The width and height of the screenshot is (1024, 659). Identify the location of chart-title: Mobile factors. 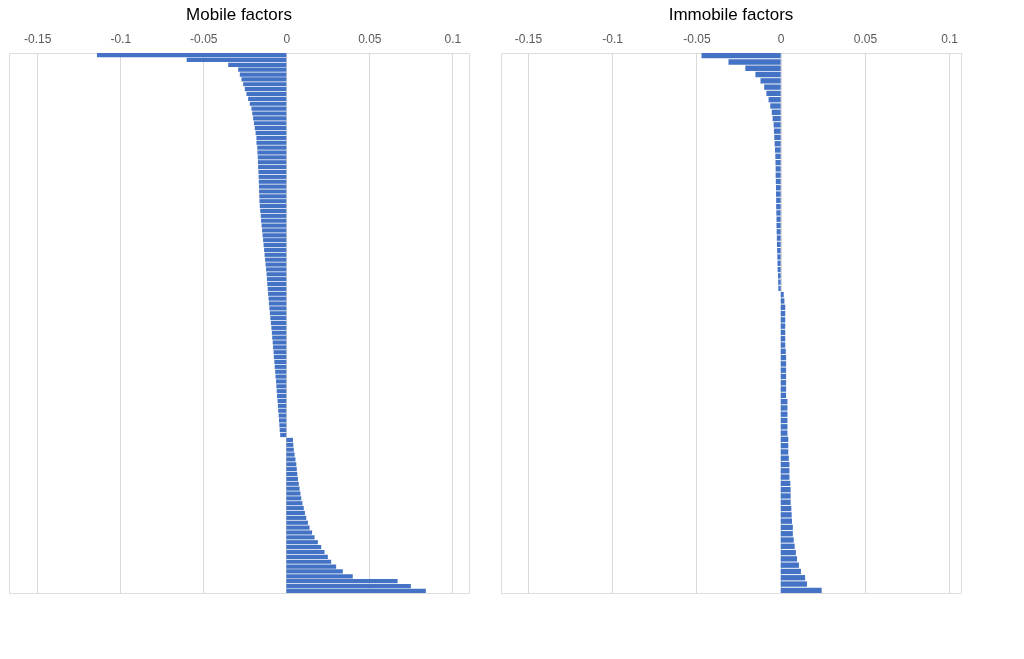
(239, 14).